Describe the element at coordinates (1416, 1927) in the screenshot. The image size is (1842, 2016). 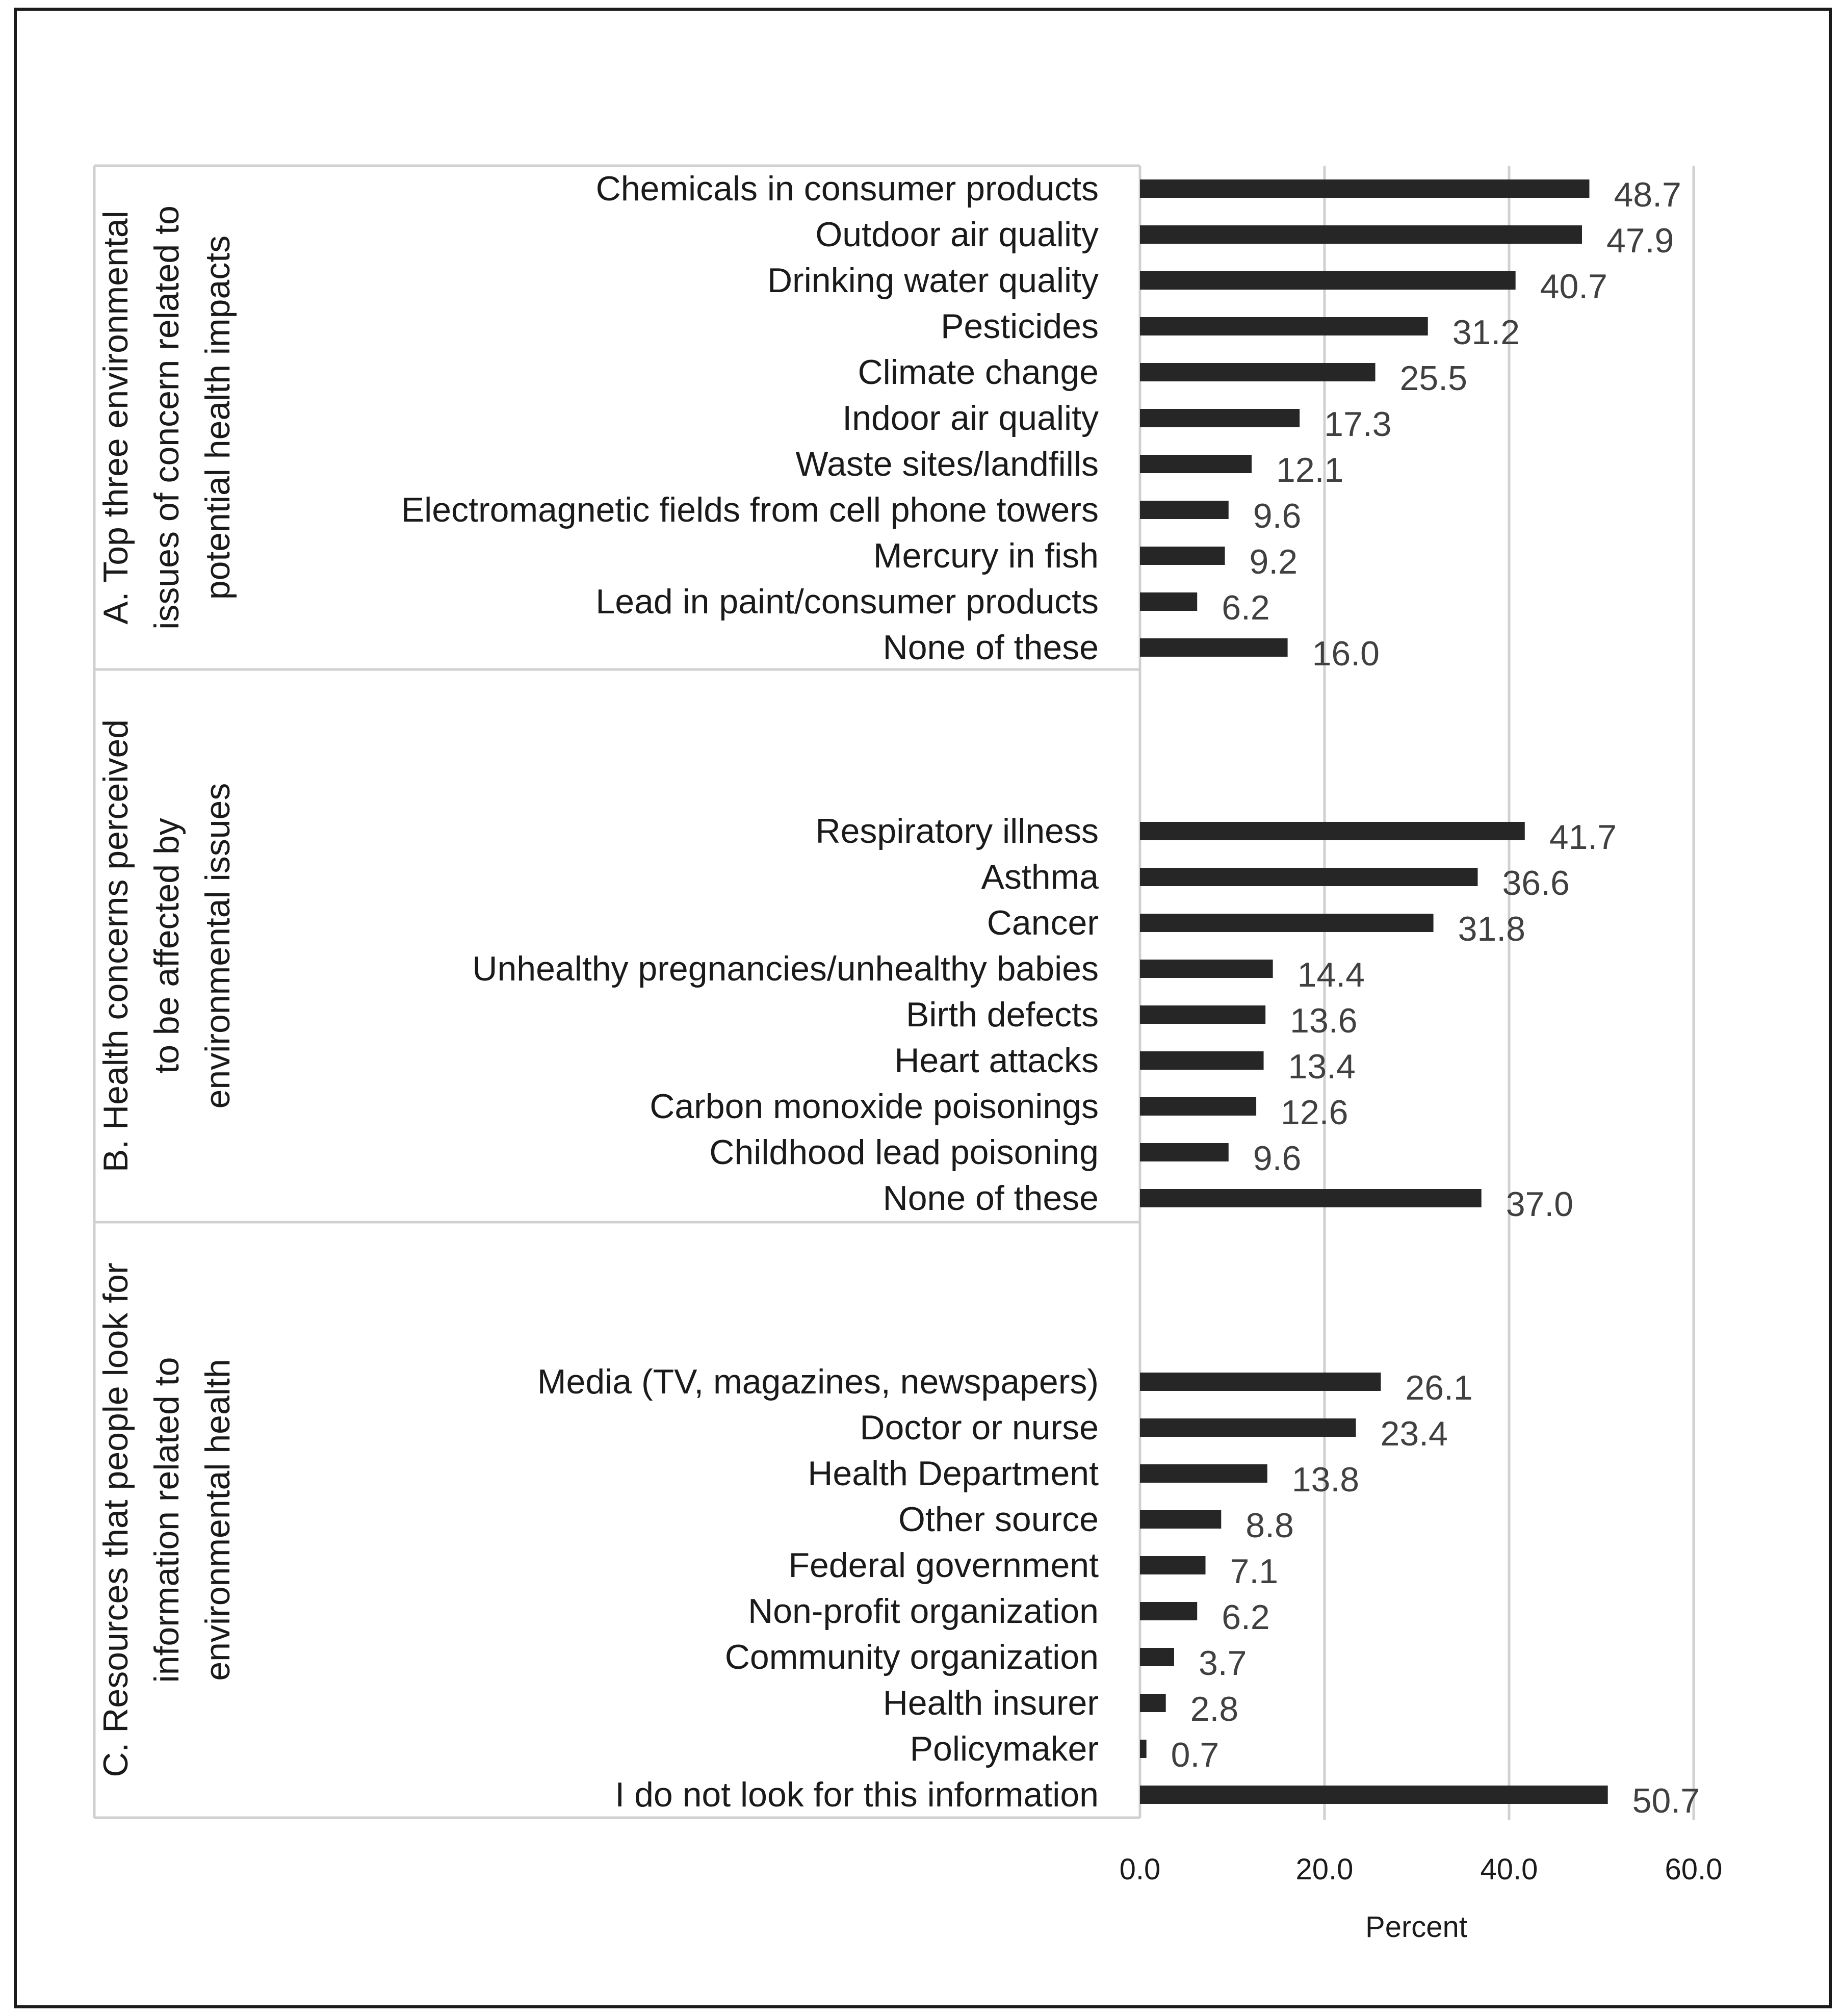
I see `x-axis-title: Percent` at that location.